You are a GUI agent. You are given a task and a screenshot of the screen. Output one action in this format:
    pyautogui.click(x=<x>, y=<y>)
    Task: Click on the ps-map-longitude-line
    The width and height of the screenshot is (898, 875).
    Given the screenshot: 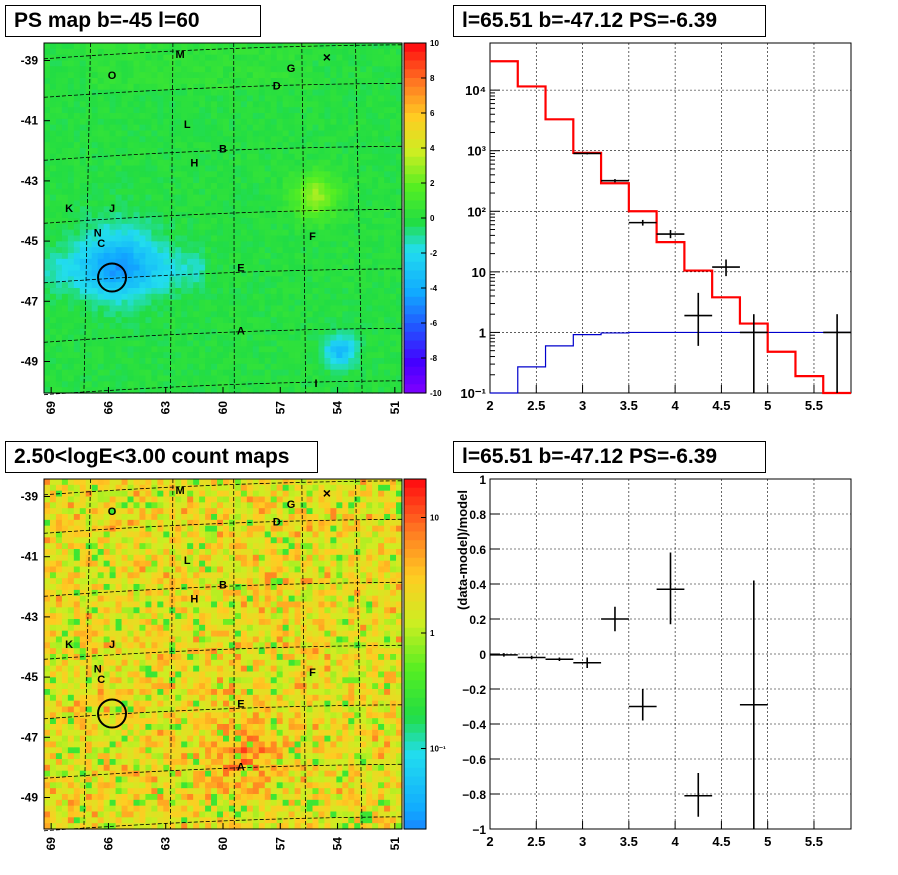 What is the action you would take?
    pyautogui.click(x=359, y=218)
    